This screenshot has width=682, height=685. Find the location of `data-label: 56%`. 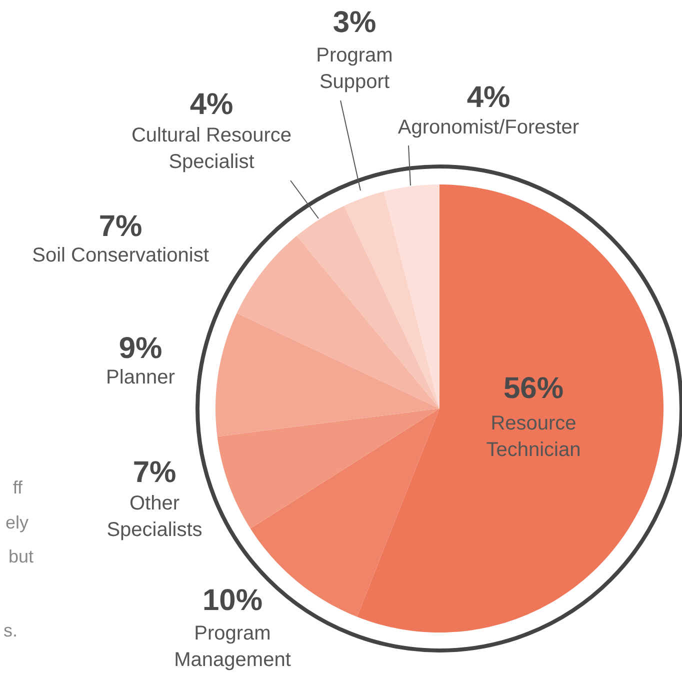

data-label: 56% is located at coordinates (533, 388).